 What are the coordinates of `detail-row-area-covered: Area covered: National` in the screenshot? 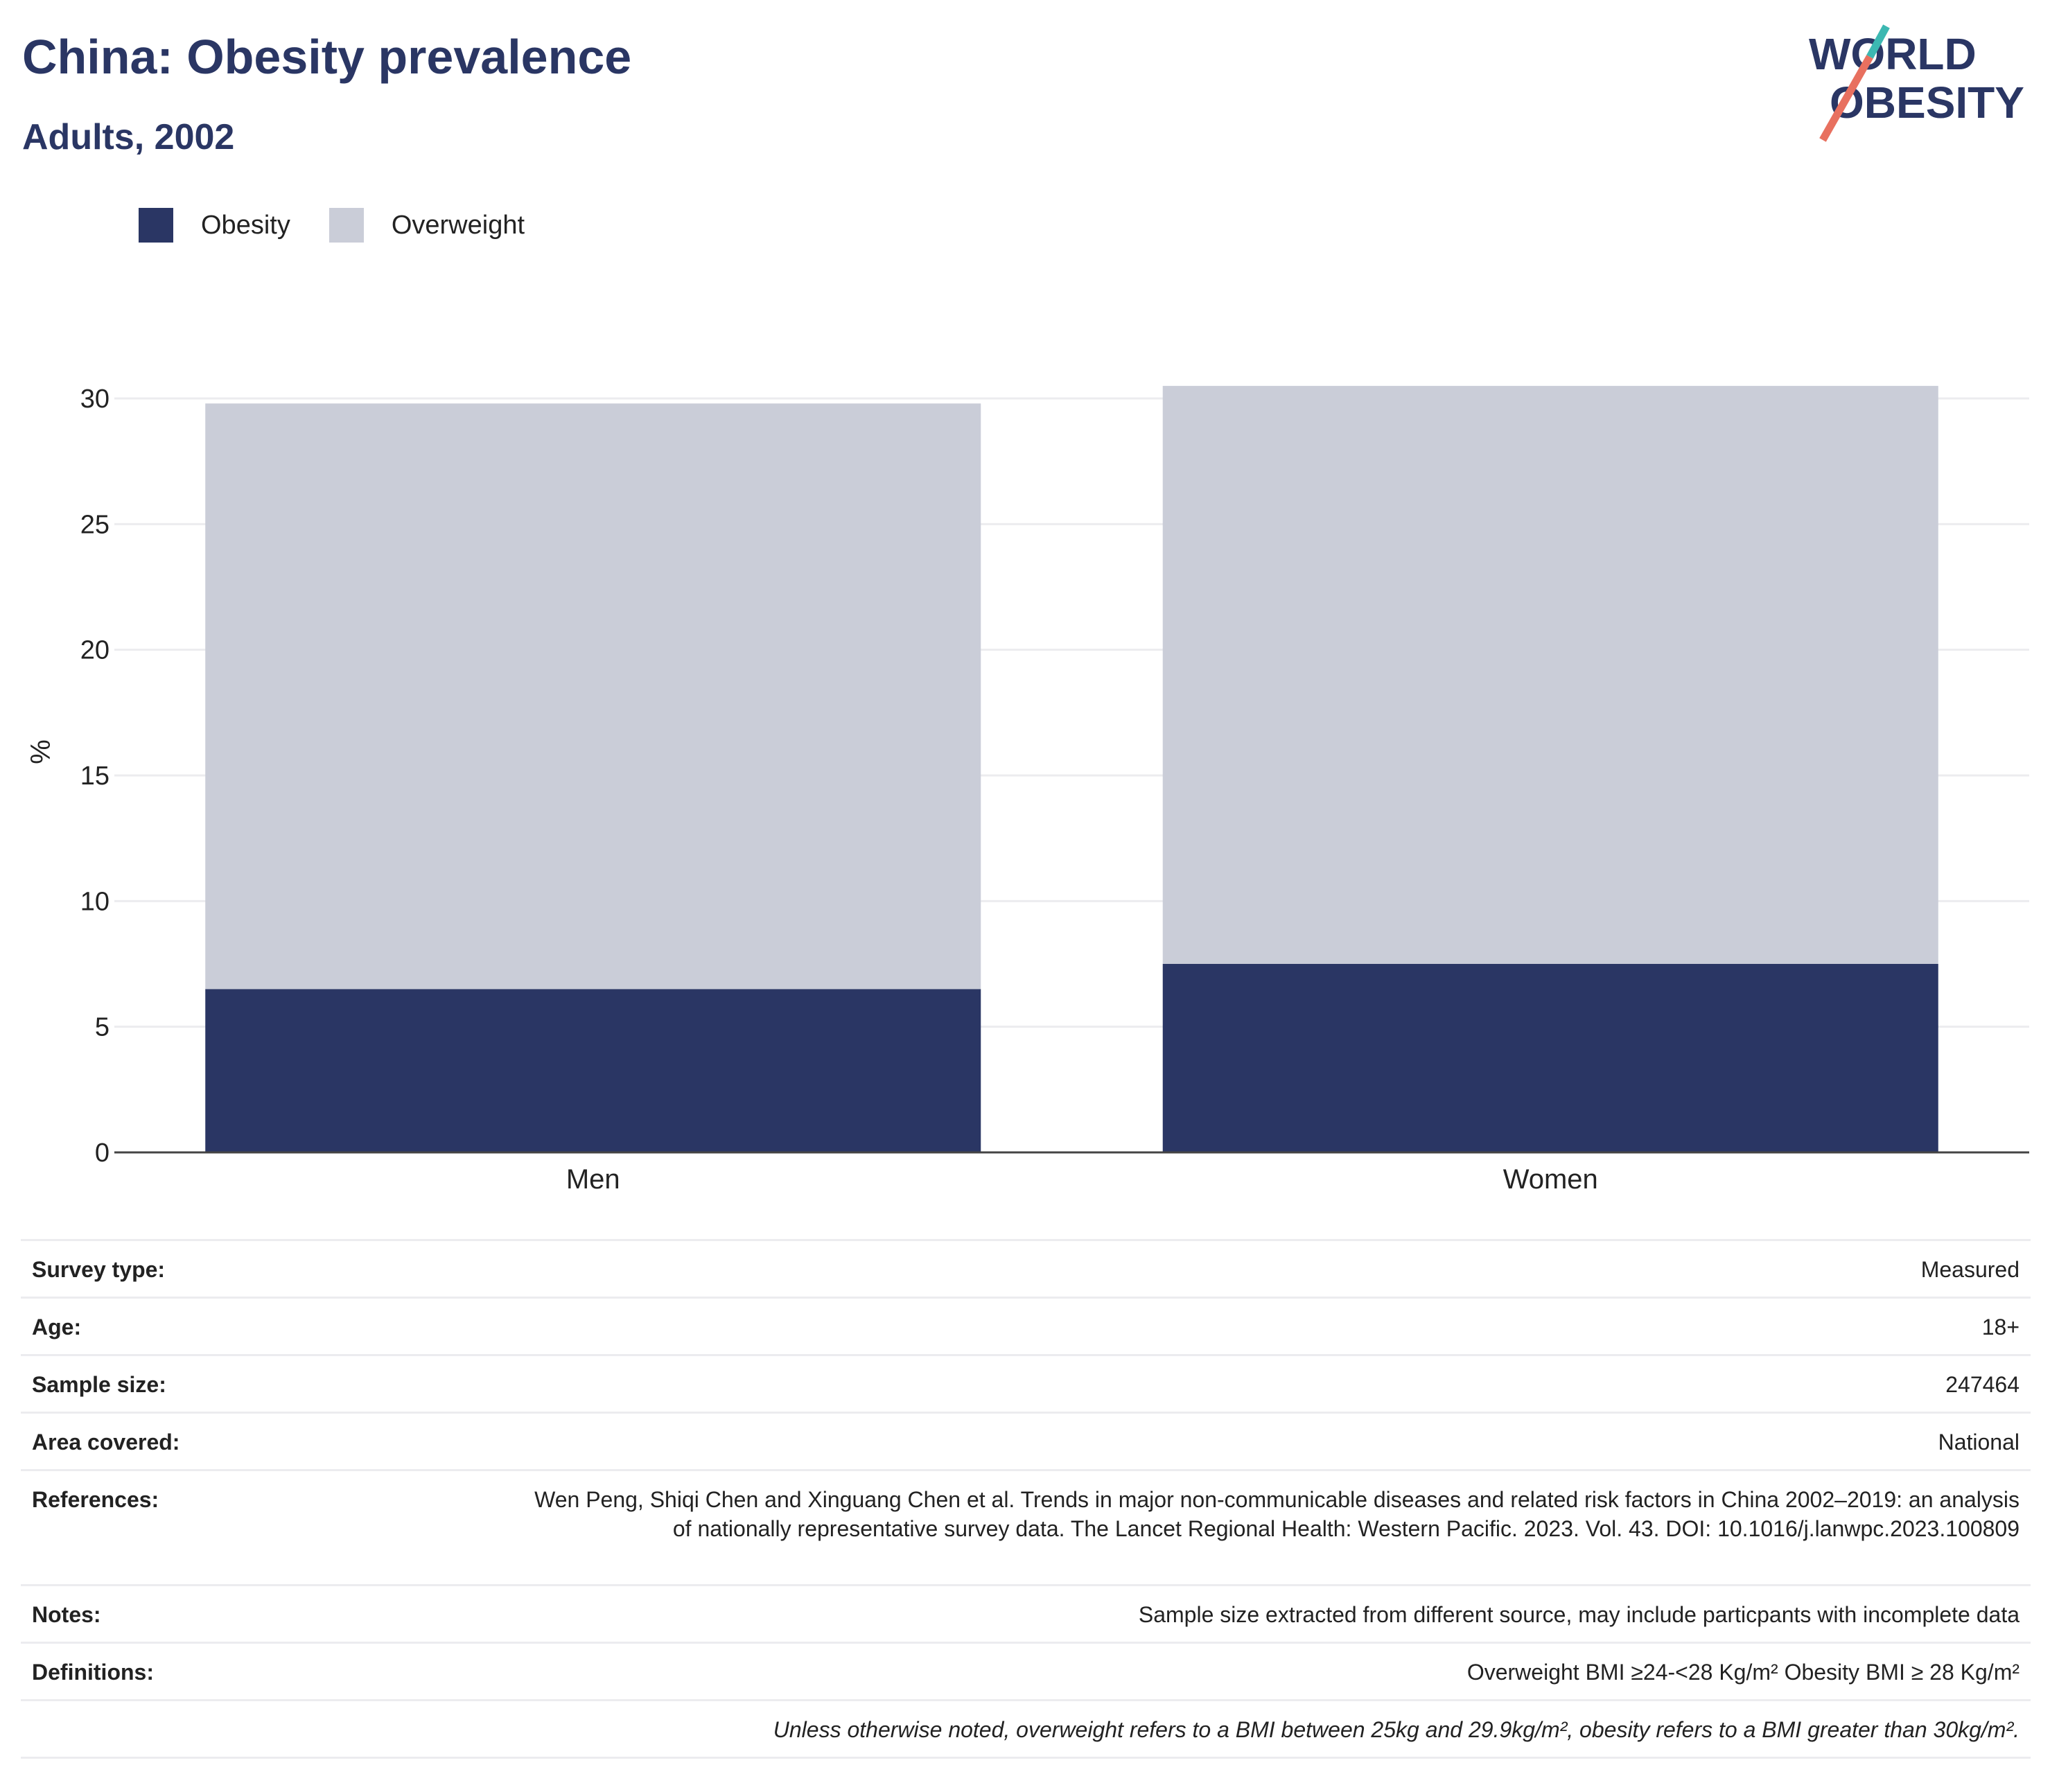 It's located at (1026, 1441).